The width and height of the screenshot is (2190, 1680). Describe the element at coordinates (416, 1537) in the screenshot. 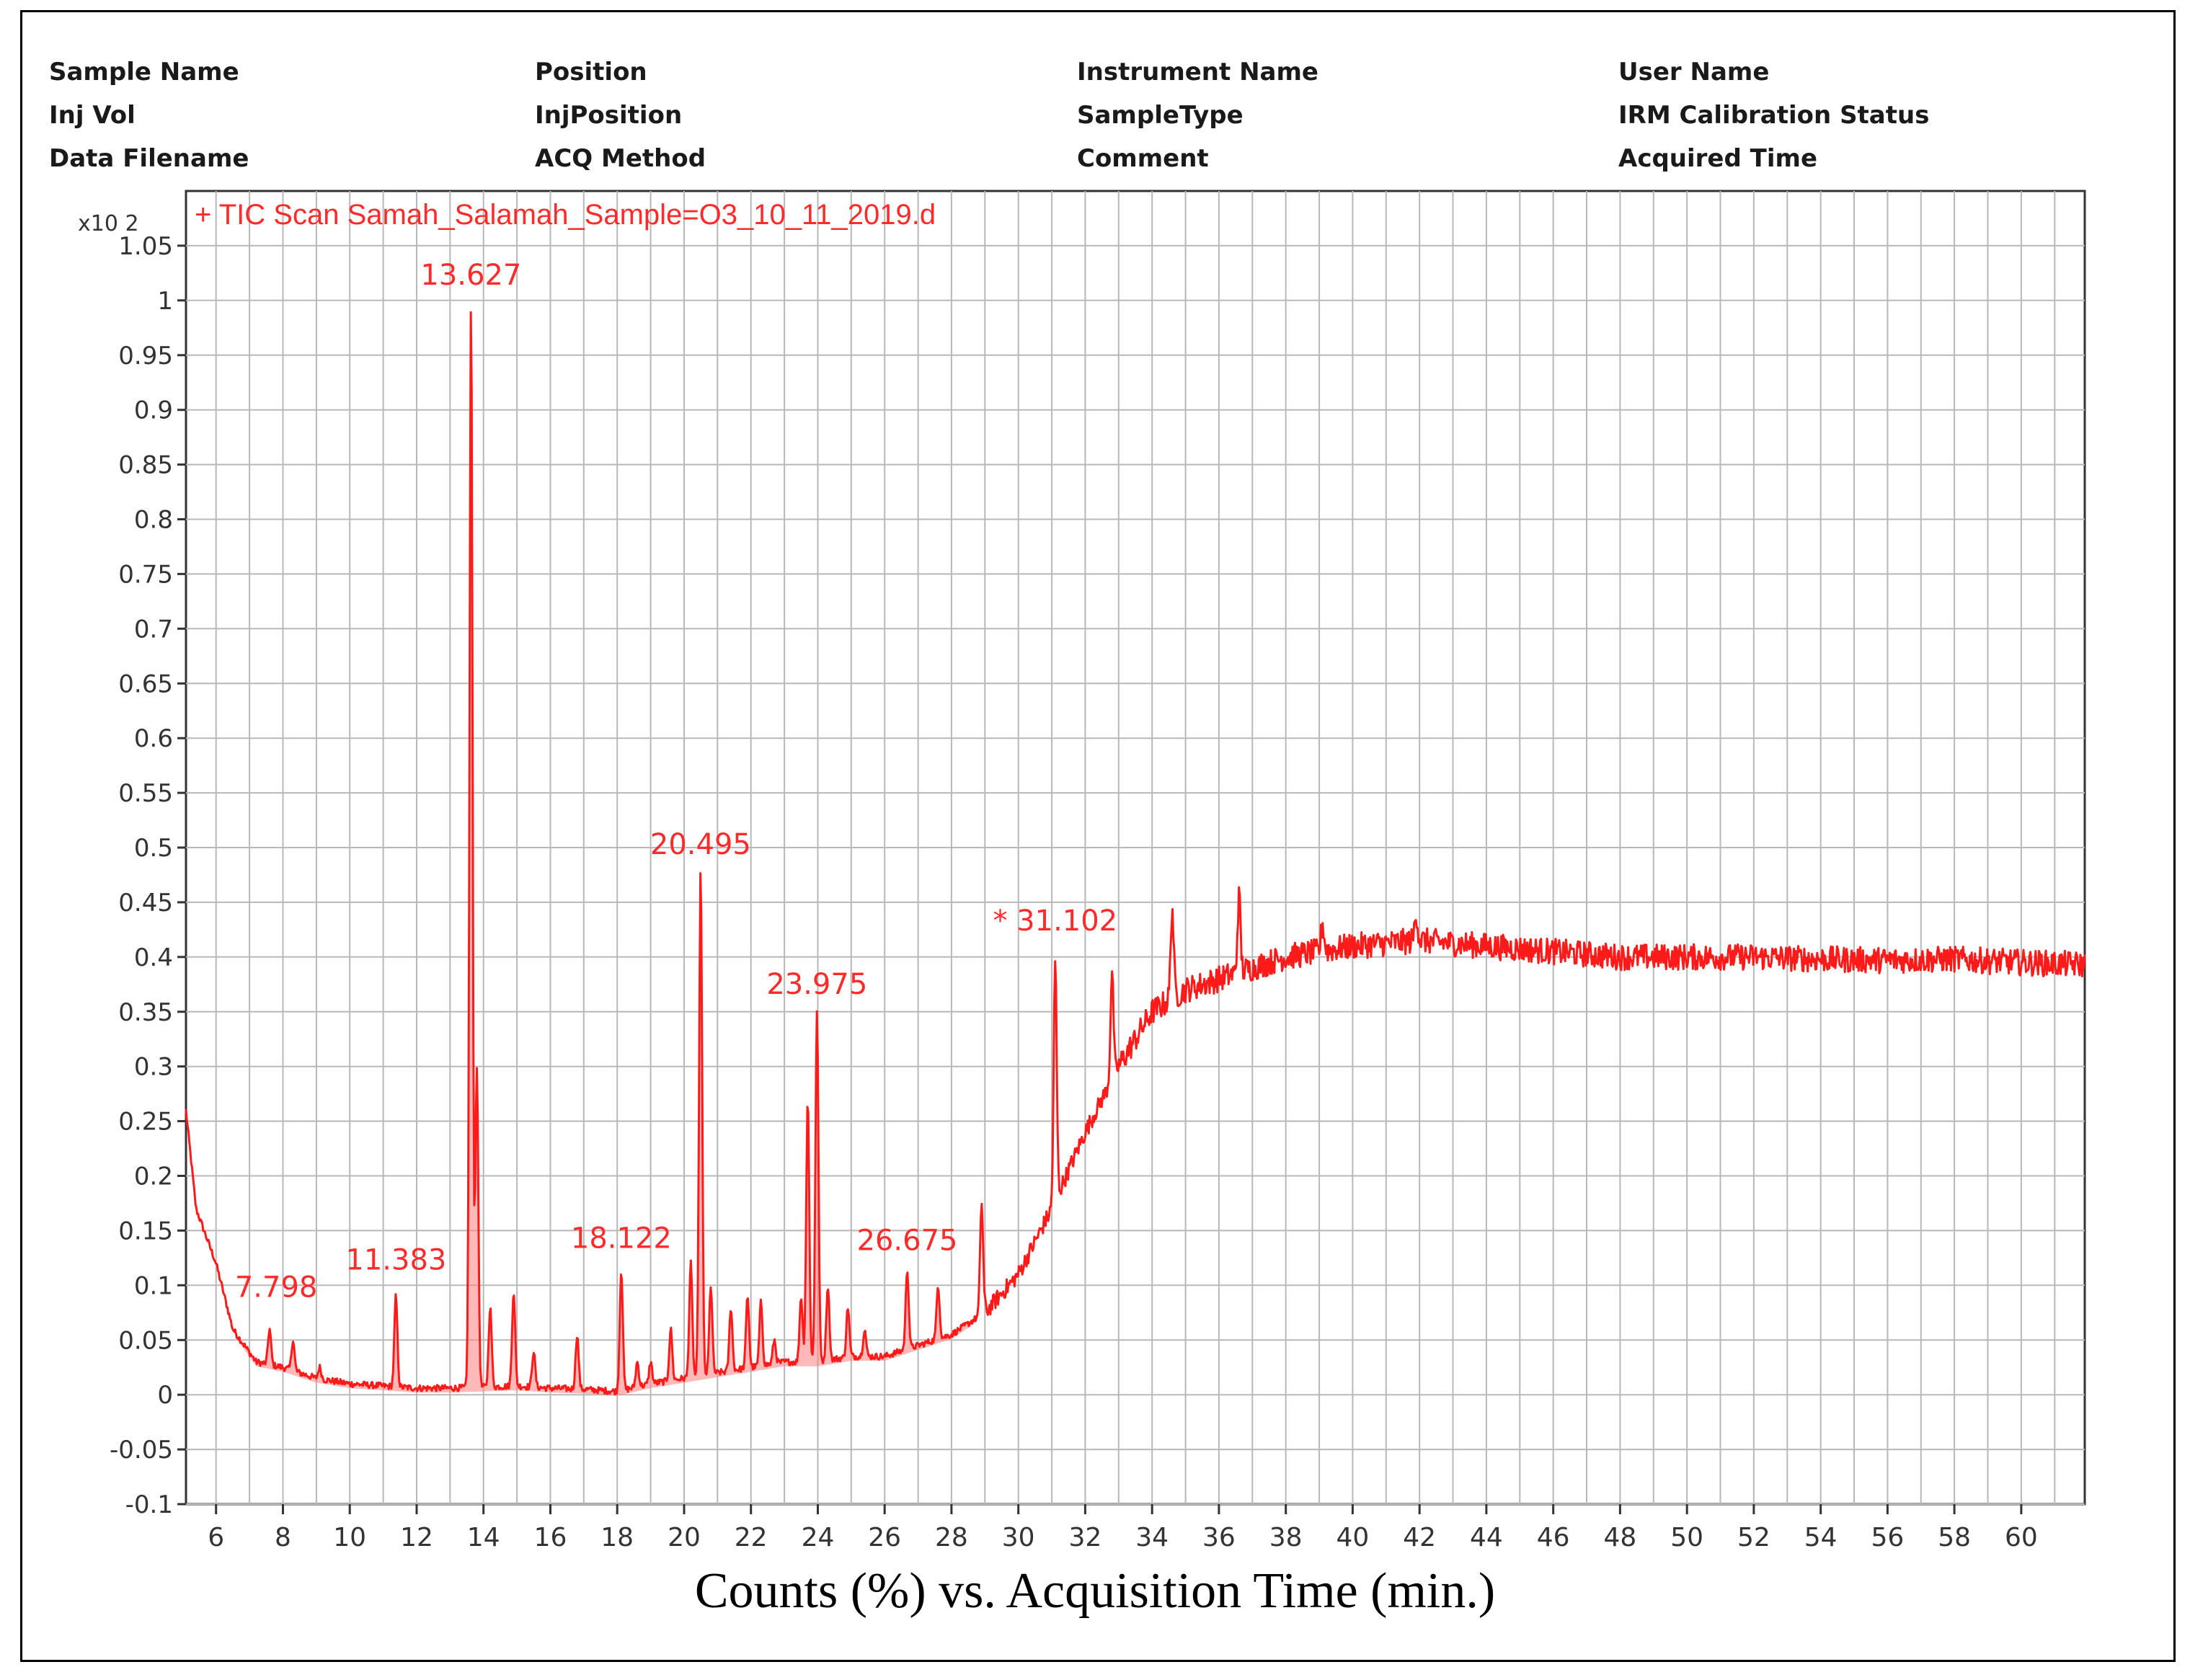

I see `x-tick-label: 12` at that location.